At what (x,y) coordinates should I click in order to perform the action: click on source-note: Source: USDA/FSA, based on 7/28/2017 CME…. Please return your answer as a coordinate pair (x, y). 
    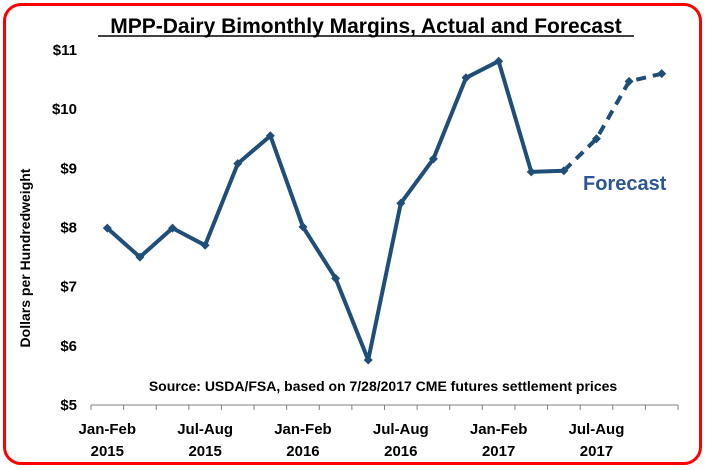
    Looking at the image, I should click on (383, 386).